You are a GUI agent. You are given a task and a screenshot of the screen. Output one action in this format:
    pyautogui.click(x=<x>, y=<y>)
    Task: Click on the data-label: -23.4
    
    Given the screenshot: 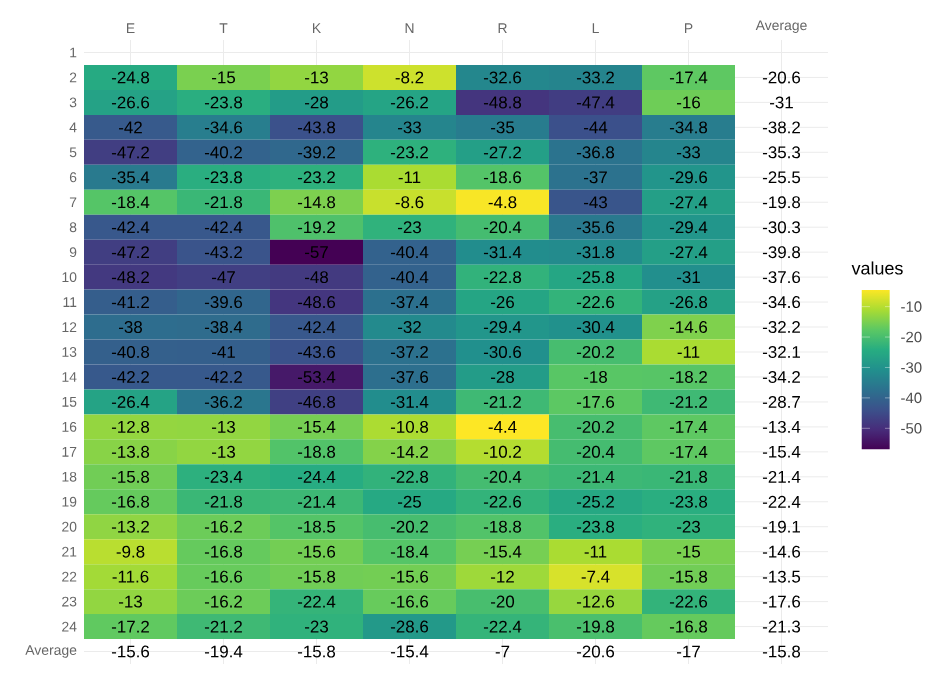 What is the action you would take?
    pyautogui.click(x=223, y=476)
    